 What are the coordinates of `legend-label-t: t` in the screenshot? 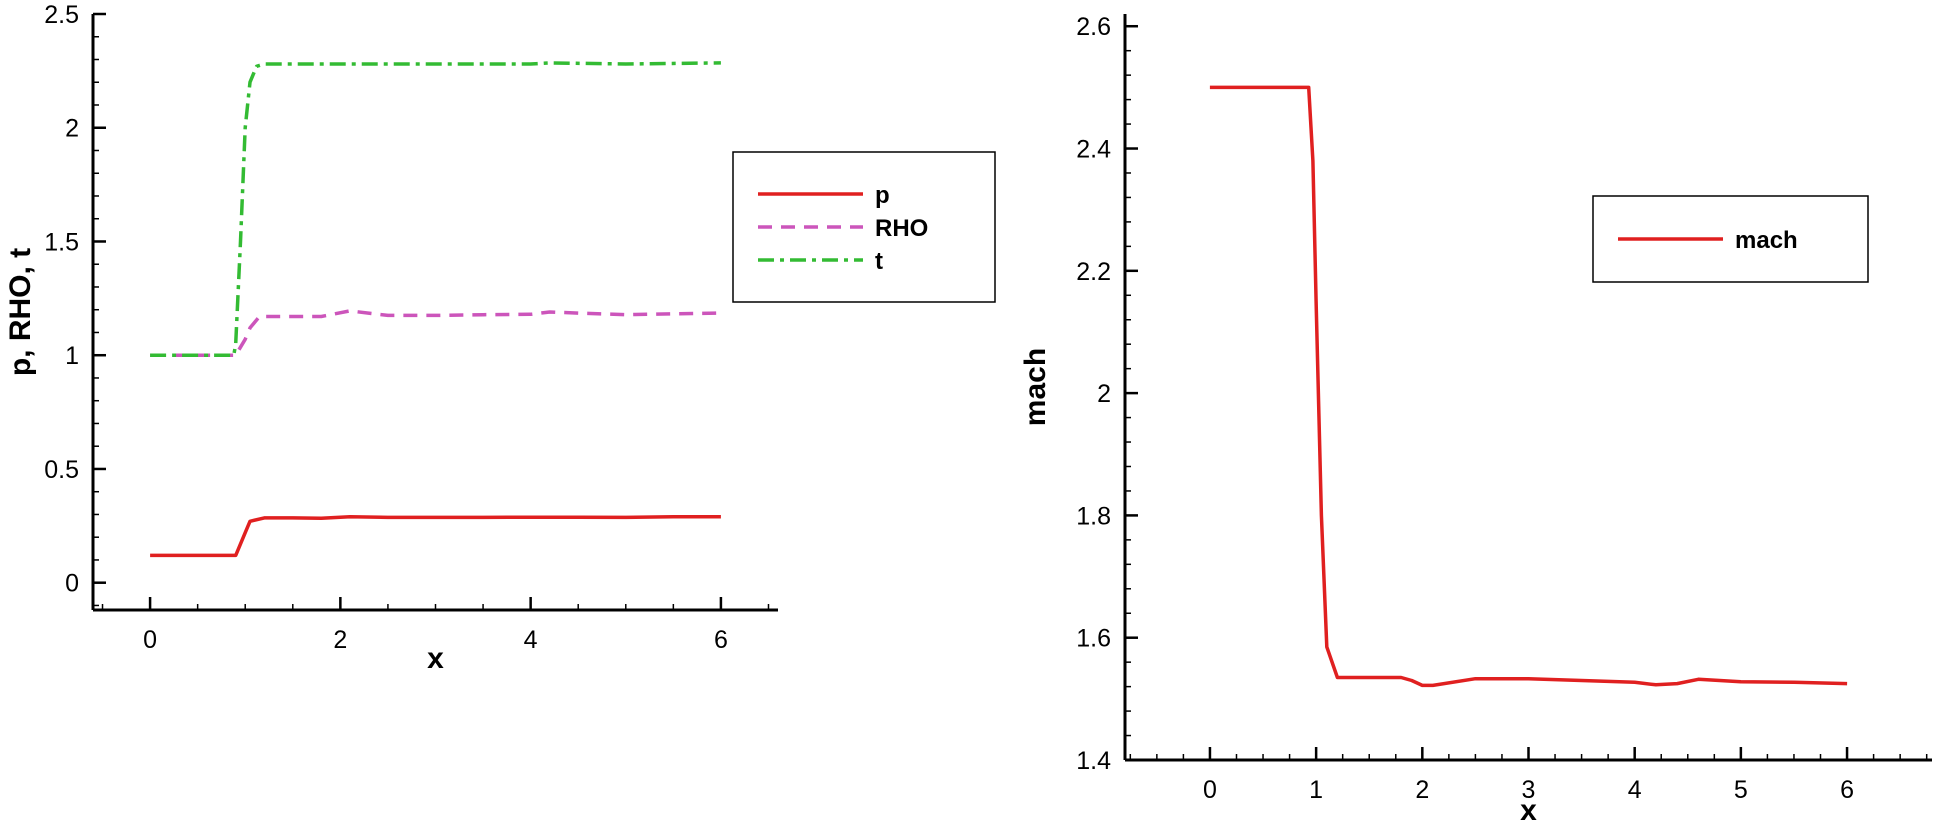 It's located at (879, 261).